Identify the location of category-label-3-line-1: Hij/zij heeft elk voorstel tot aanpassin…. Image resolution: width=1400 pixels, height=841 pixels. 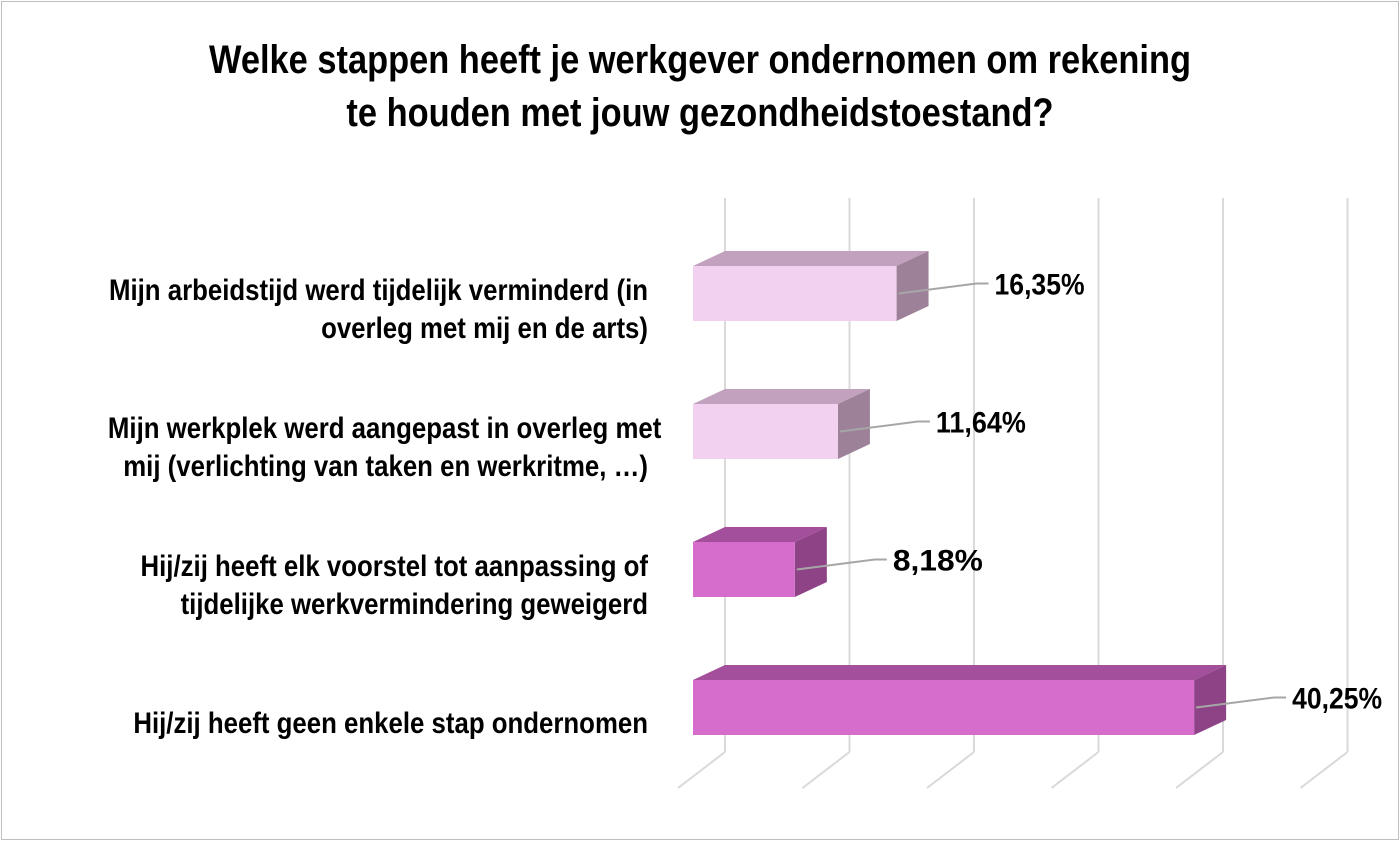
(394, 566).